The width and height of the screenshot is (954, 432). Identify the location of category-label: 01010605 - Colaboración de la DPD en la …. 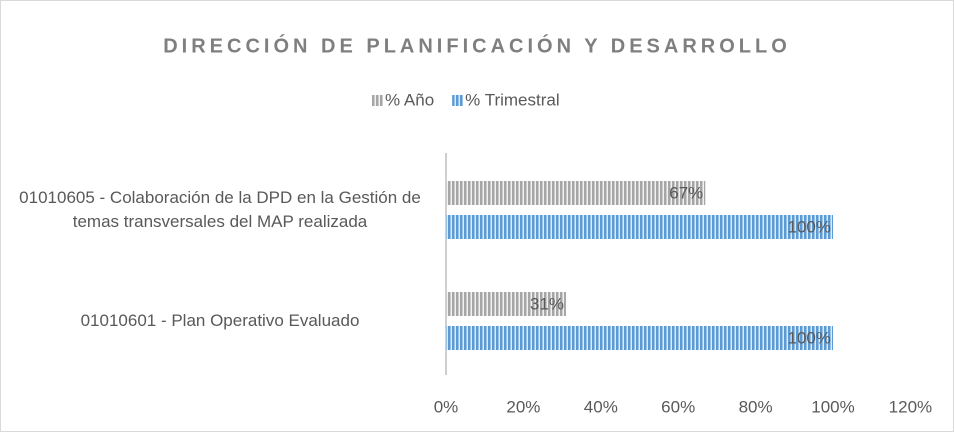
(220, 209).